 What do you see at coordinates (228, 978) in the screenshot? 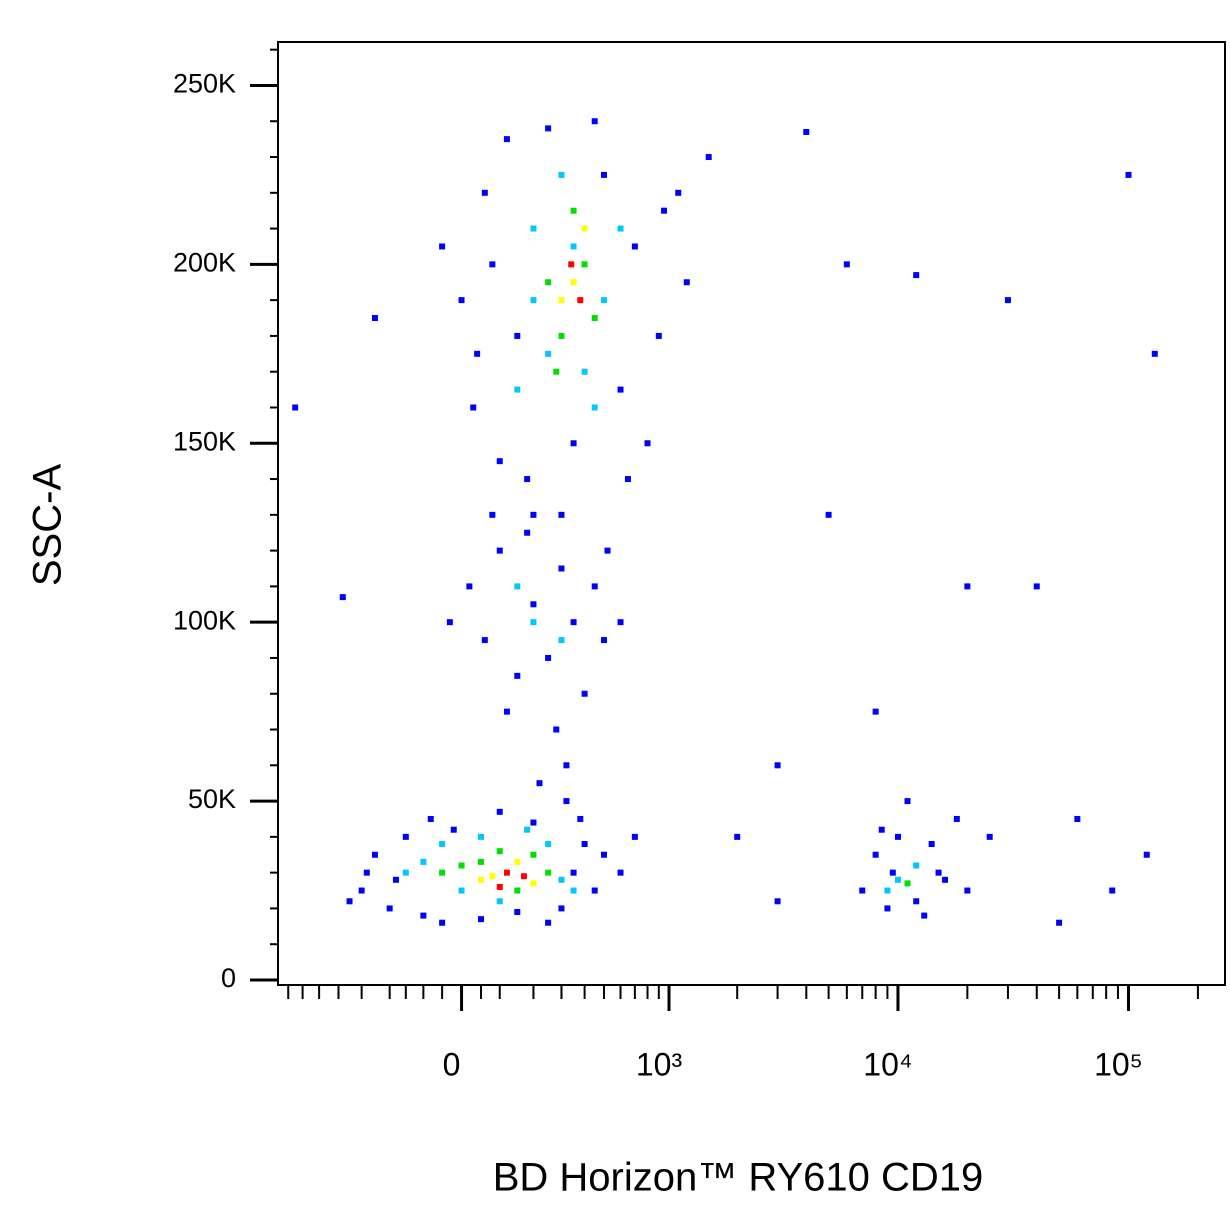
I see `y-tick-label: 0` at bounding box center [228, 978].